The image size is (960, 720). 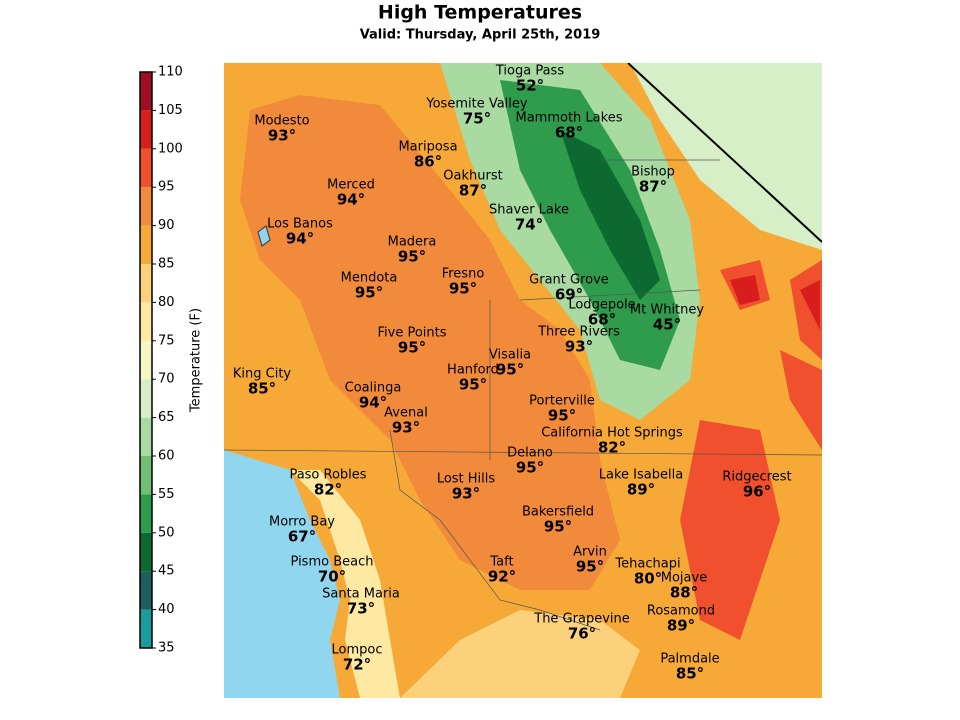 I want to click on subtitle: Valid: Thursday, April 25th, 2019, so click(x=480, y=35).